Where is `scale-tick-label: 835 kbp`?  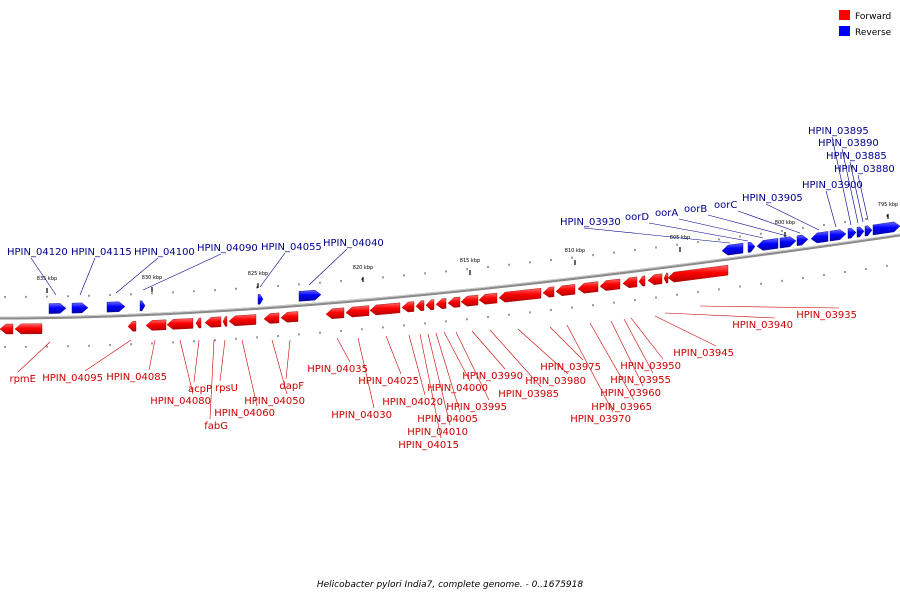
scale-tick-label: 835 kbp is located at coordinates (47, 279).